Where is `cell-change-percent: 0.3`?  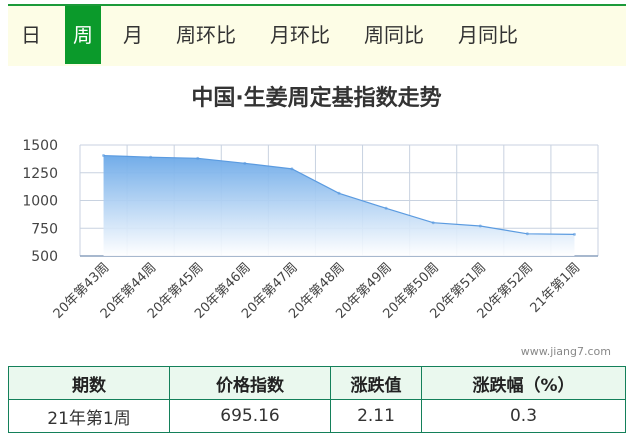
cell-change-percent: 0.3 is located at coordinates (523, 416).